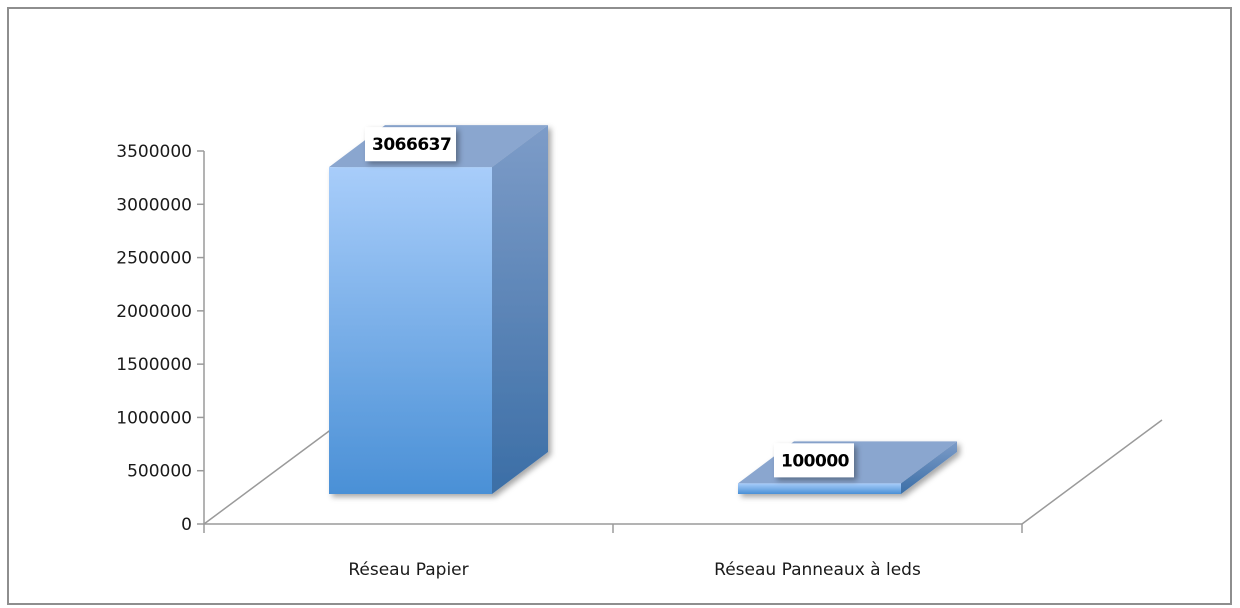  I want to click on y-tick-label: 2500000, so click(154, 259).